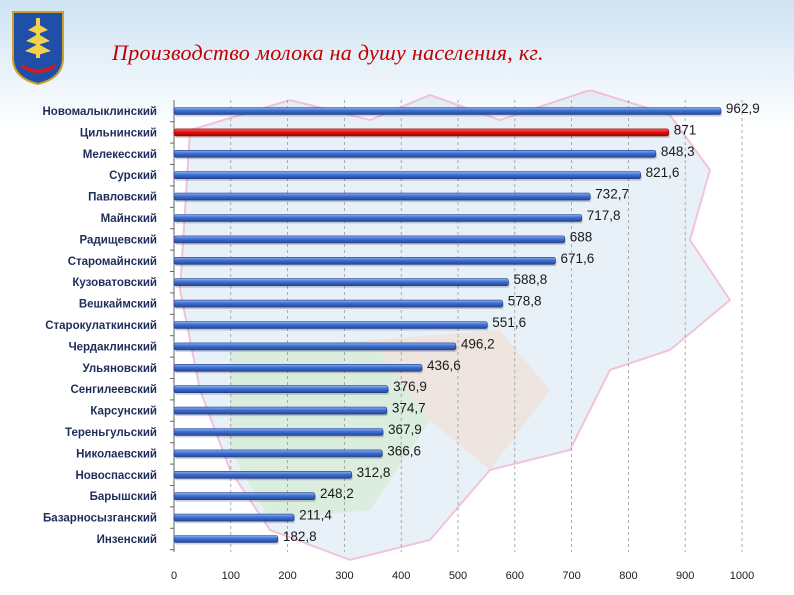  I want to click on value-label: 211,4, so click(315, 515).